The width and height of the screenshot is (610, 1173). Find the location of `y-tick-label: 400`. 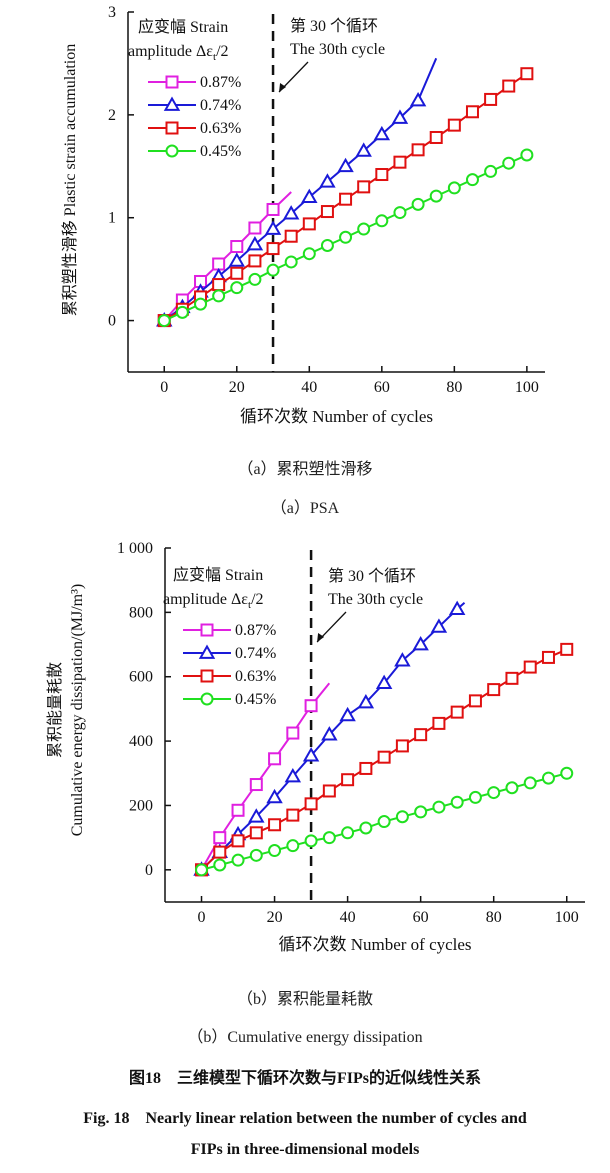

y-tick-label: 400 is located at coordinates (141, 741).